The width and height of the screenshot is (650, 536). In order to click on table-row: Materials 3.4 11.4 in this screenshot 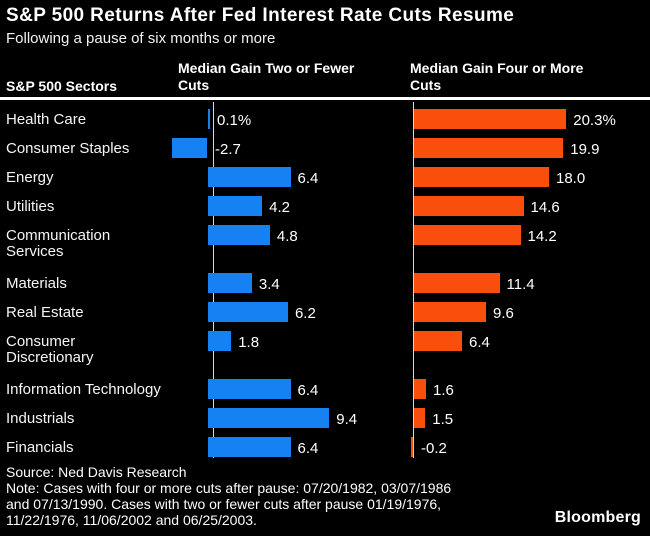, I will do `click(325, 284)`.